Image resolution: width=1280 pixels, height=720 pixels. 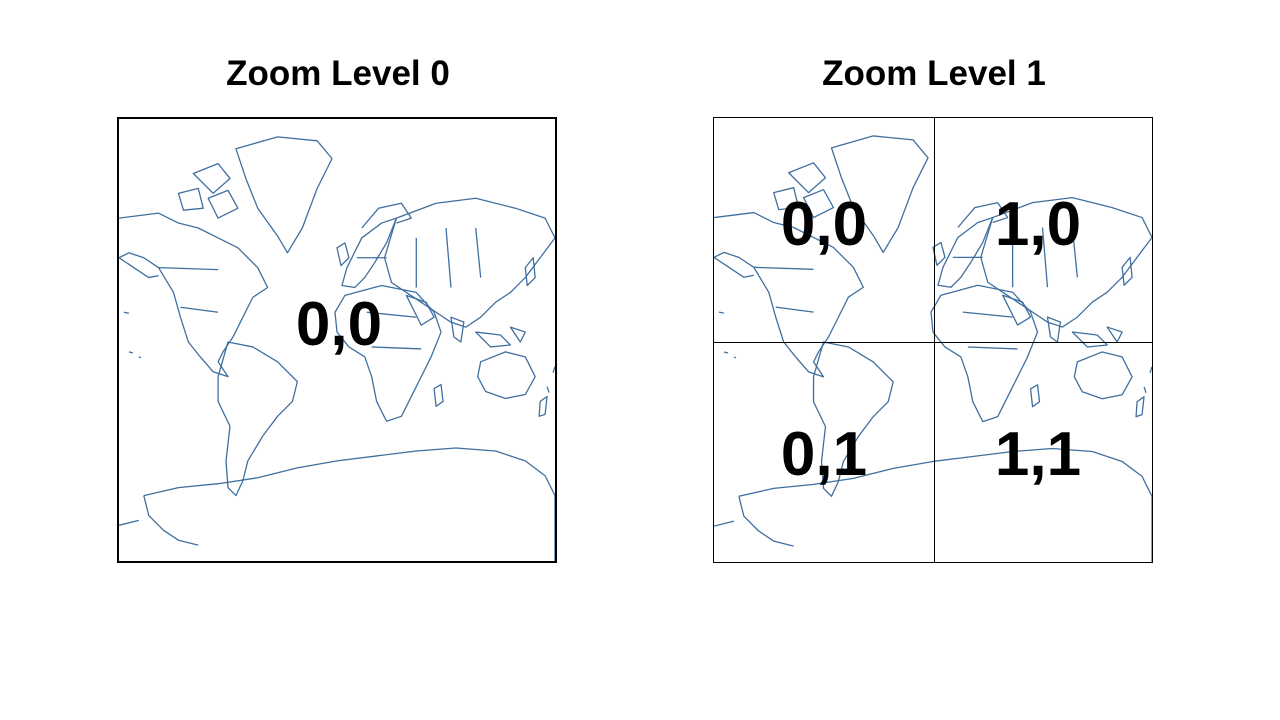 What do you see at coordinates (1038, 224) in the screenshot?
I see `tile-label-1-0: 1,0` at bounding box center [1038, 224].